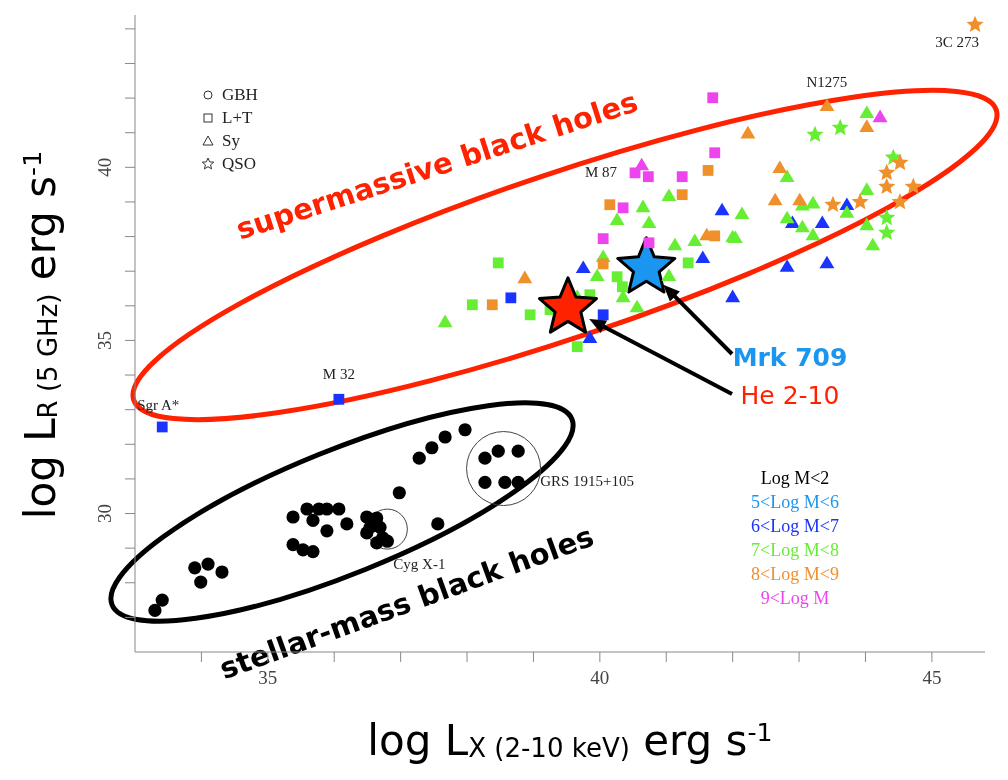 The width and height of the screenshot is (1008, 780). What do you see at coordinates (795, 502) in the screenshot?
I see `annotation: 5<Log M<6` at bounding box center [795, 502].